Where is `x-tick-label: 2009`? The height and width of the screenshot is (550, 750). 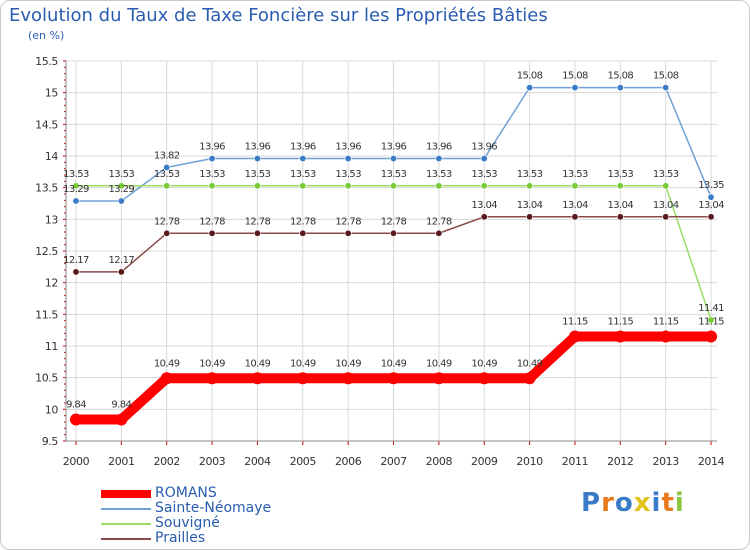 x-tick-label: 2009 is located at coordinates (484, 461).